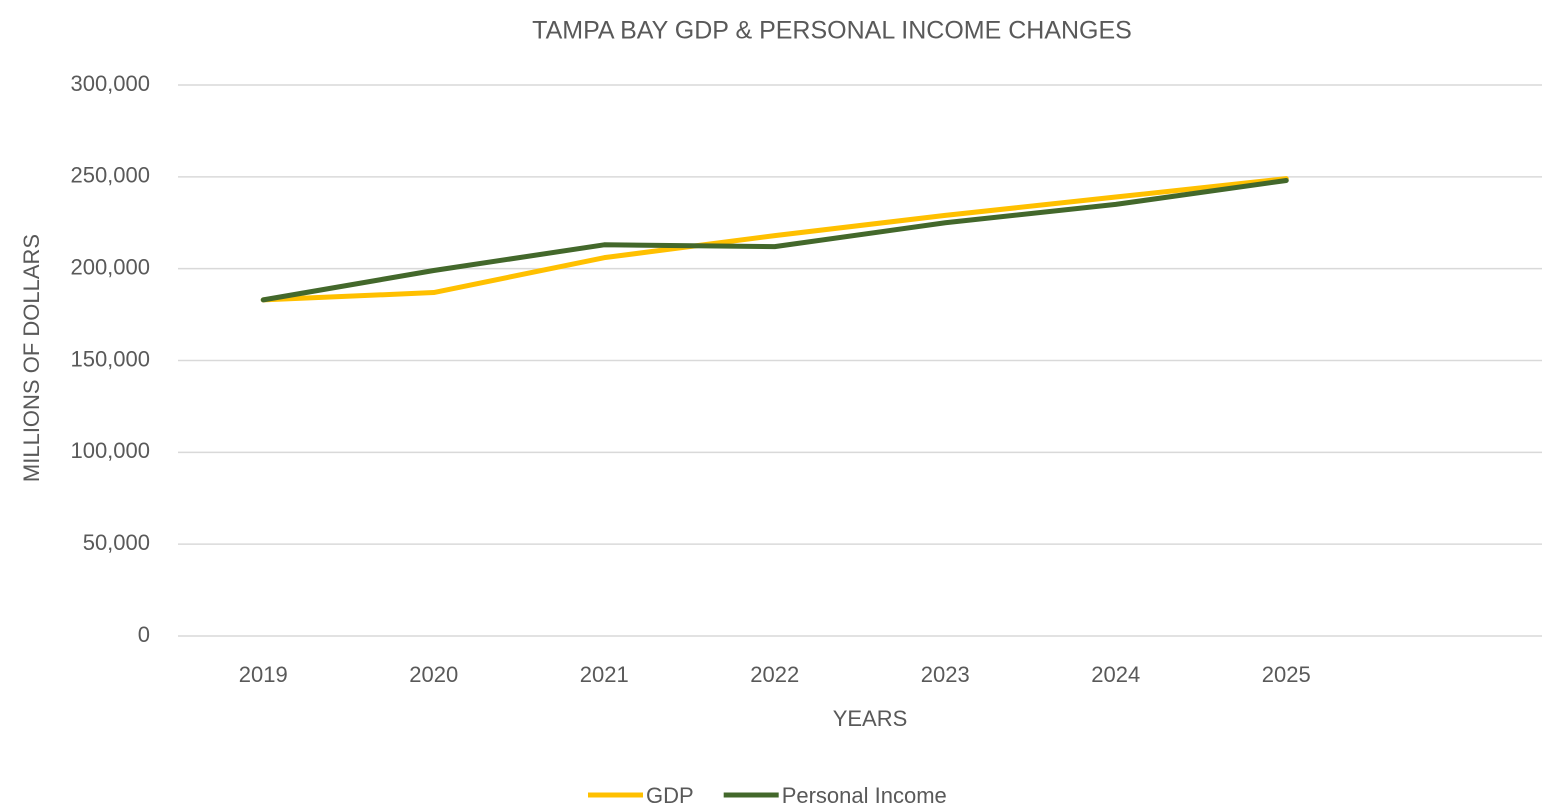 The image size is (1542, 808). Describe the element at coordinates (1286, 674) in the screenshot. I see `x-tick-label: 2025` at that location.